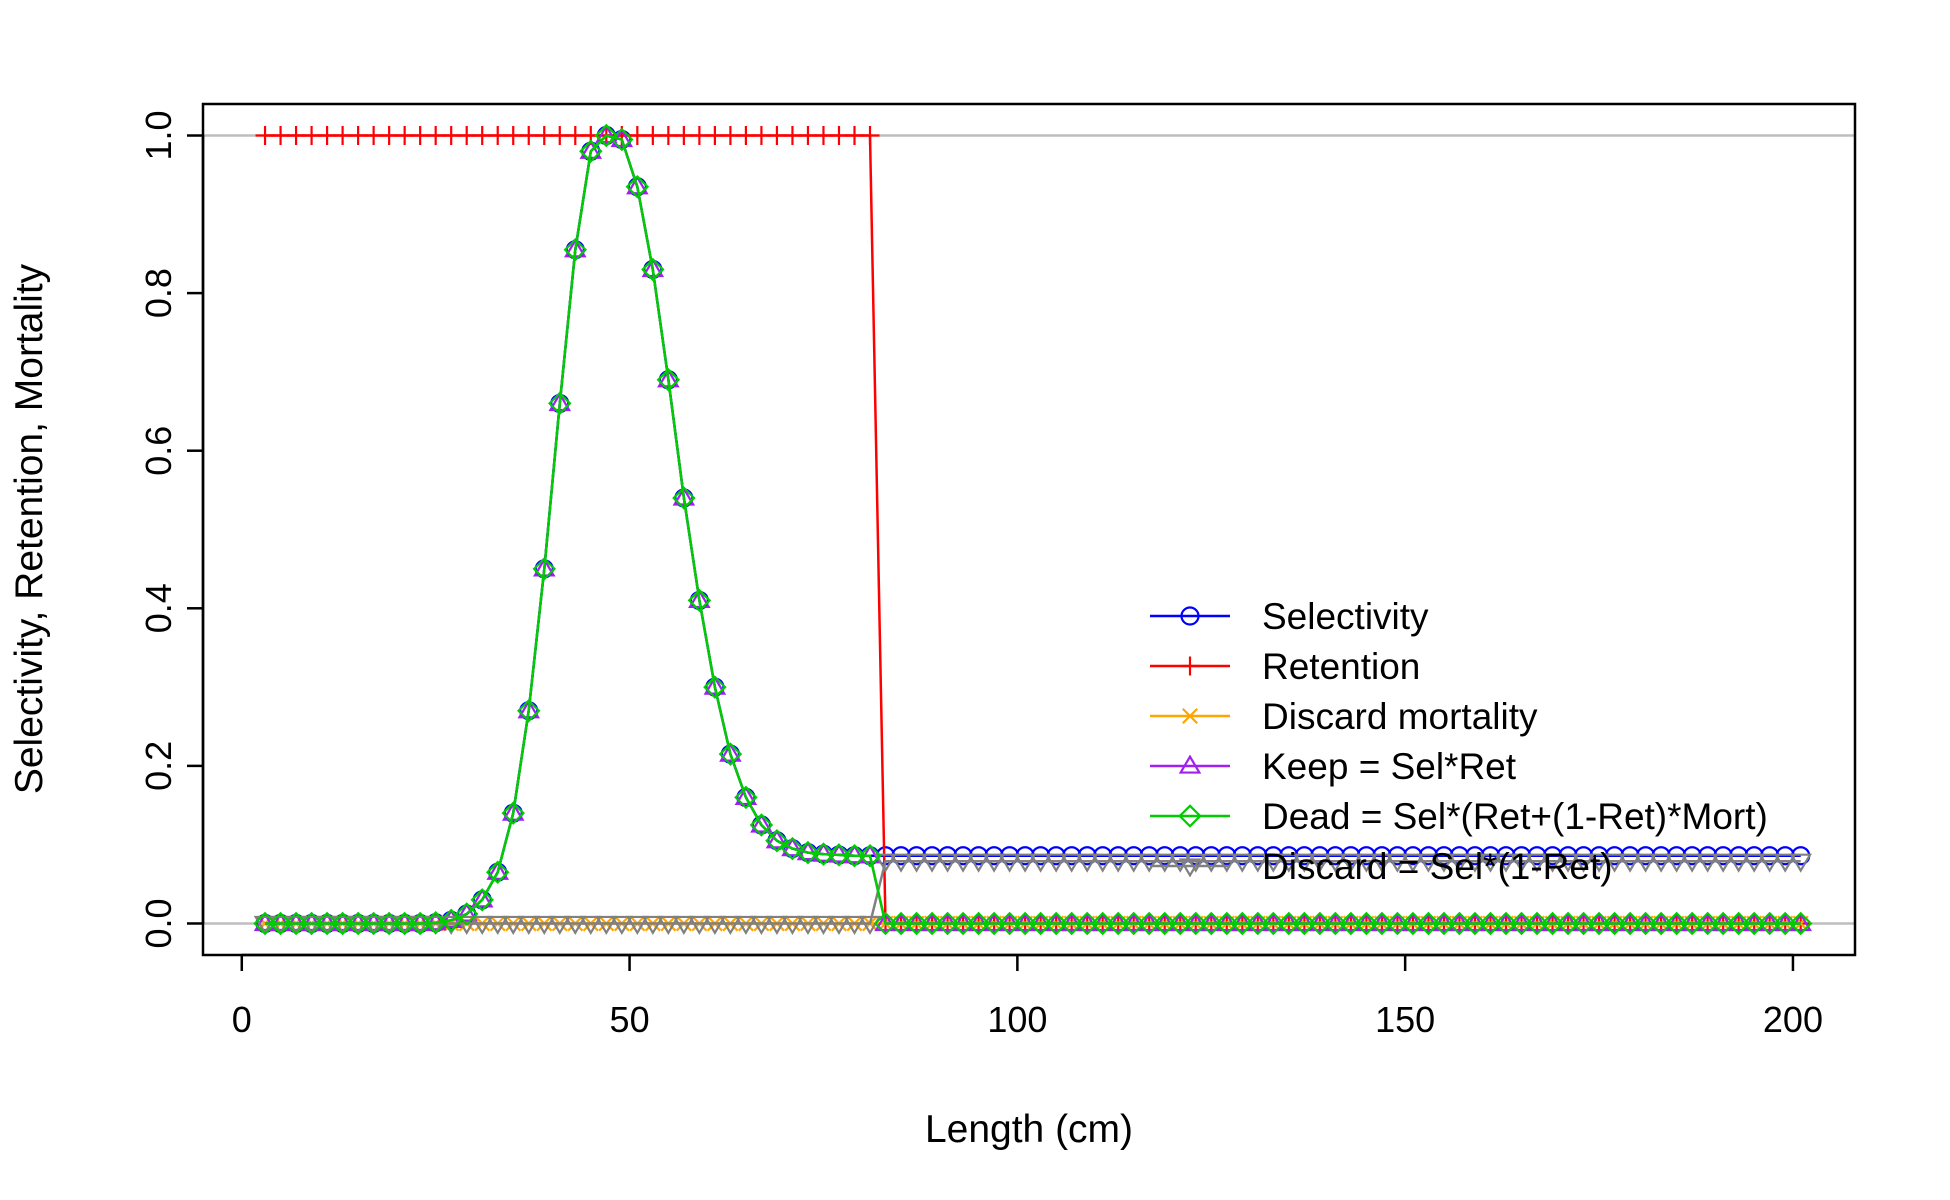 This screenshot has width=1950, height=1200. I want to click on x-tick-label: 200, so click(1793, 1019).